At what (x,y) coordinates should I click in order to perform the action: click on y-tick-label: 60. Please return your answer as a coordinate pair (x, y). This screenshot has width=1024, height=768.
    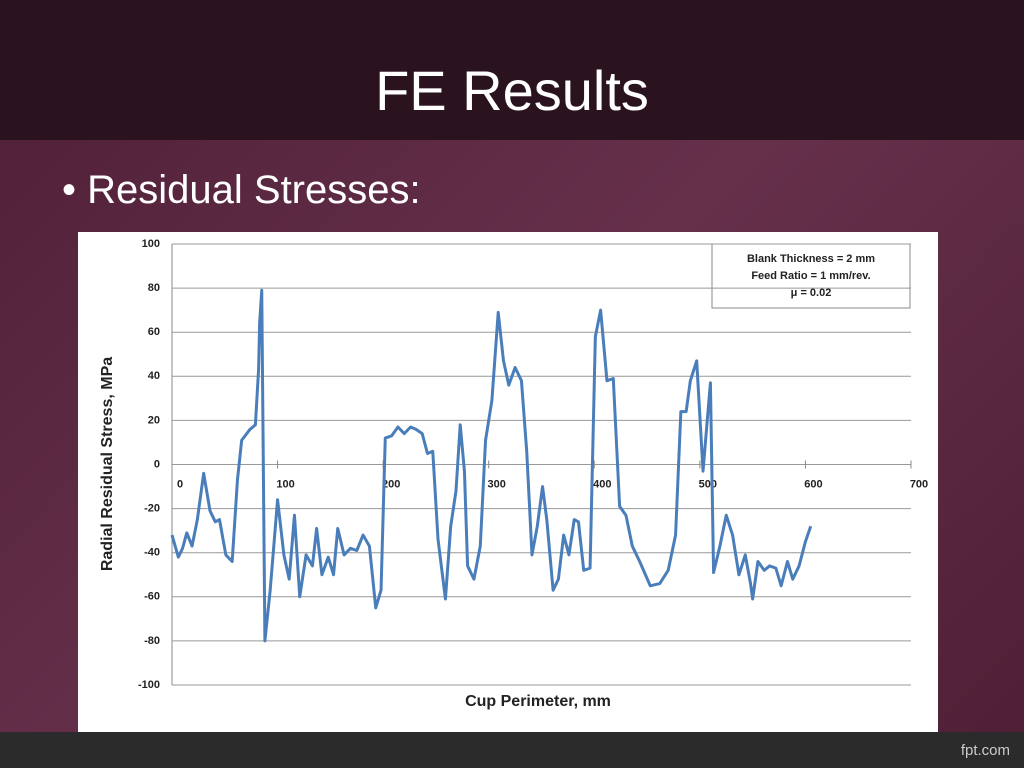
    Looking at the image, I should click on (154, 332).